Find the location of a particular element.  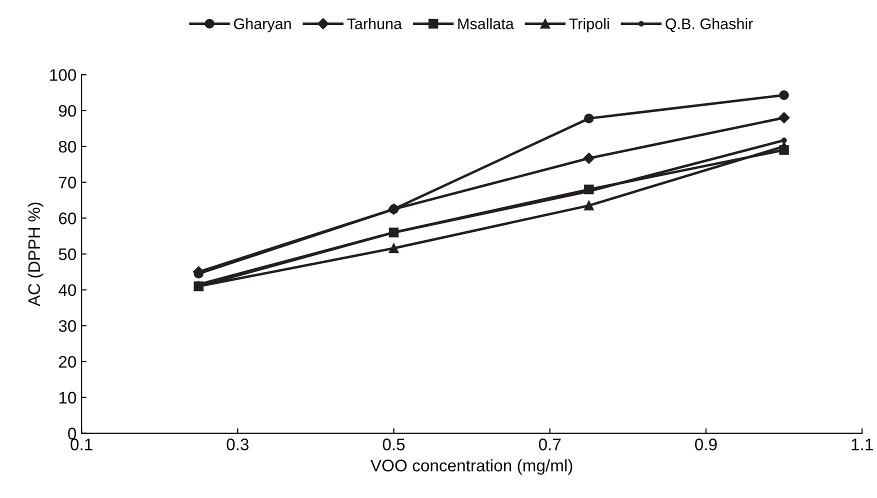

legend-label: Msallata is located at coordinates (486, 24).